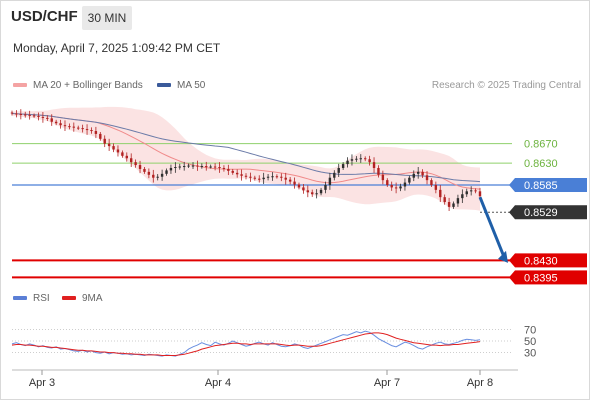 Image resolution: width=590 pixels, height=400 pixels. Describe the element at coordinates (69, 298) in the screenshot. I see `ma9-swatch` at that location.